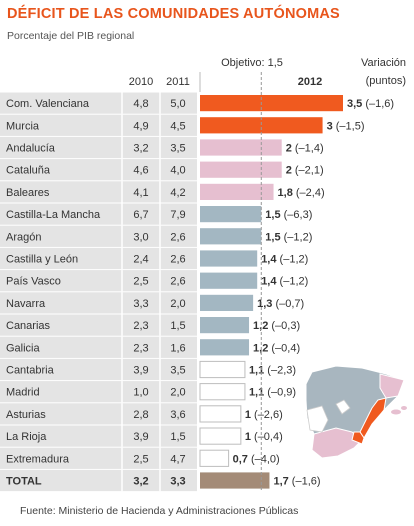  What do you see at coordinates (337, 443) in the screenshot?
I see `andalucia-region-shape` at bounding box center [337, 443].